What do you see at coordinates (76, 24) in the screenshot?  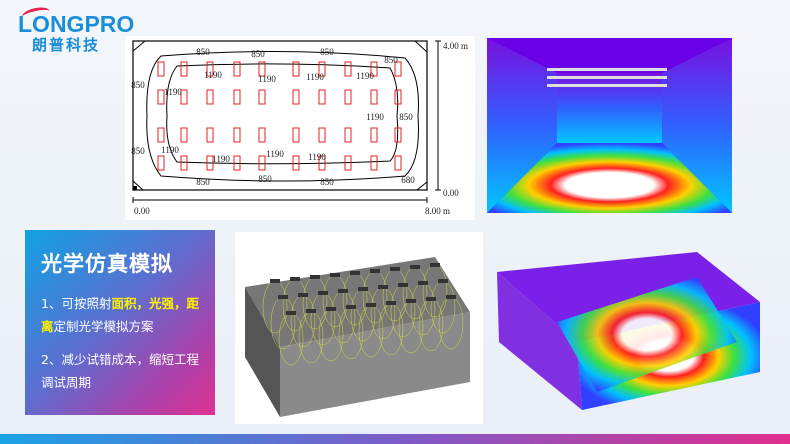 I see `logo-brand: LONGPRO` at bounding box center [76, 24].